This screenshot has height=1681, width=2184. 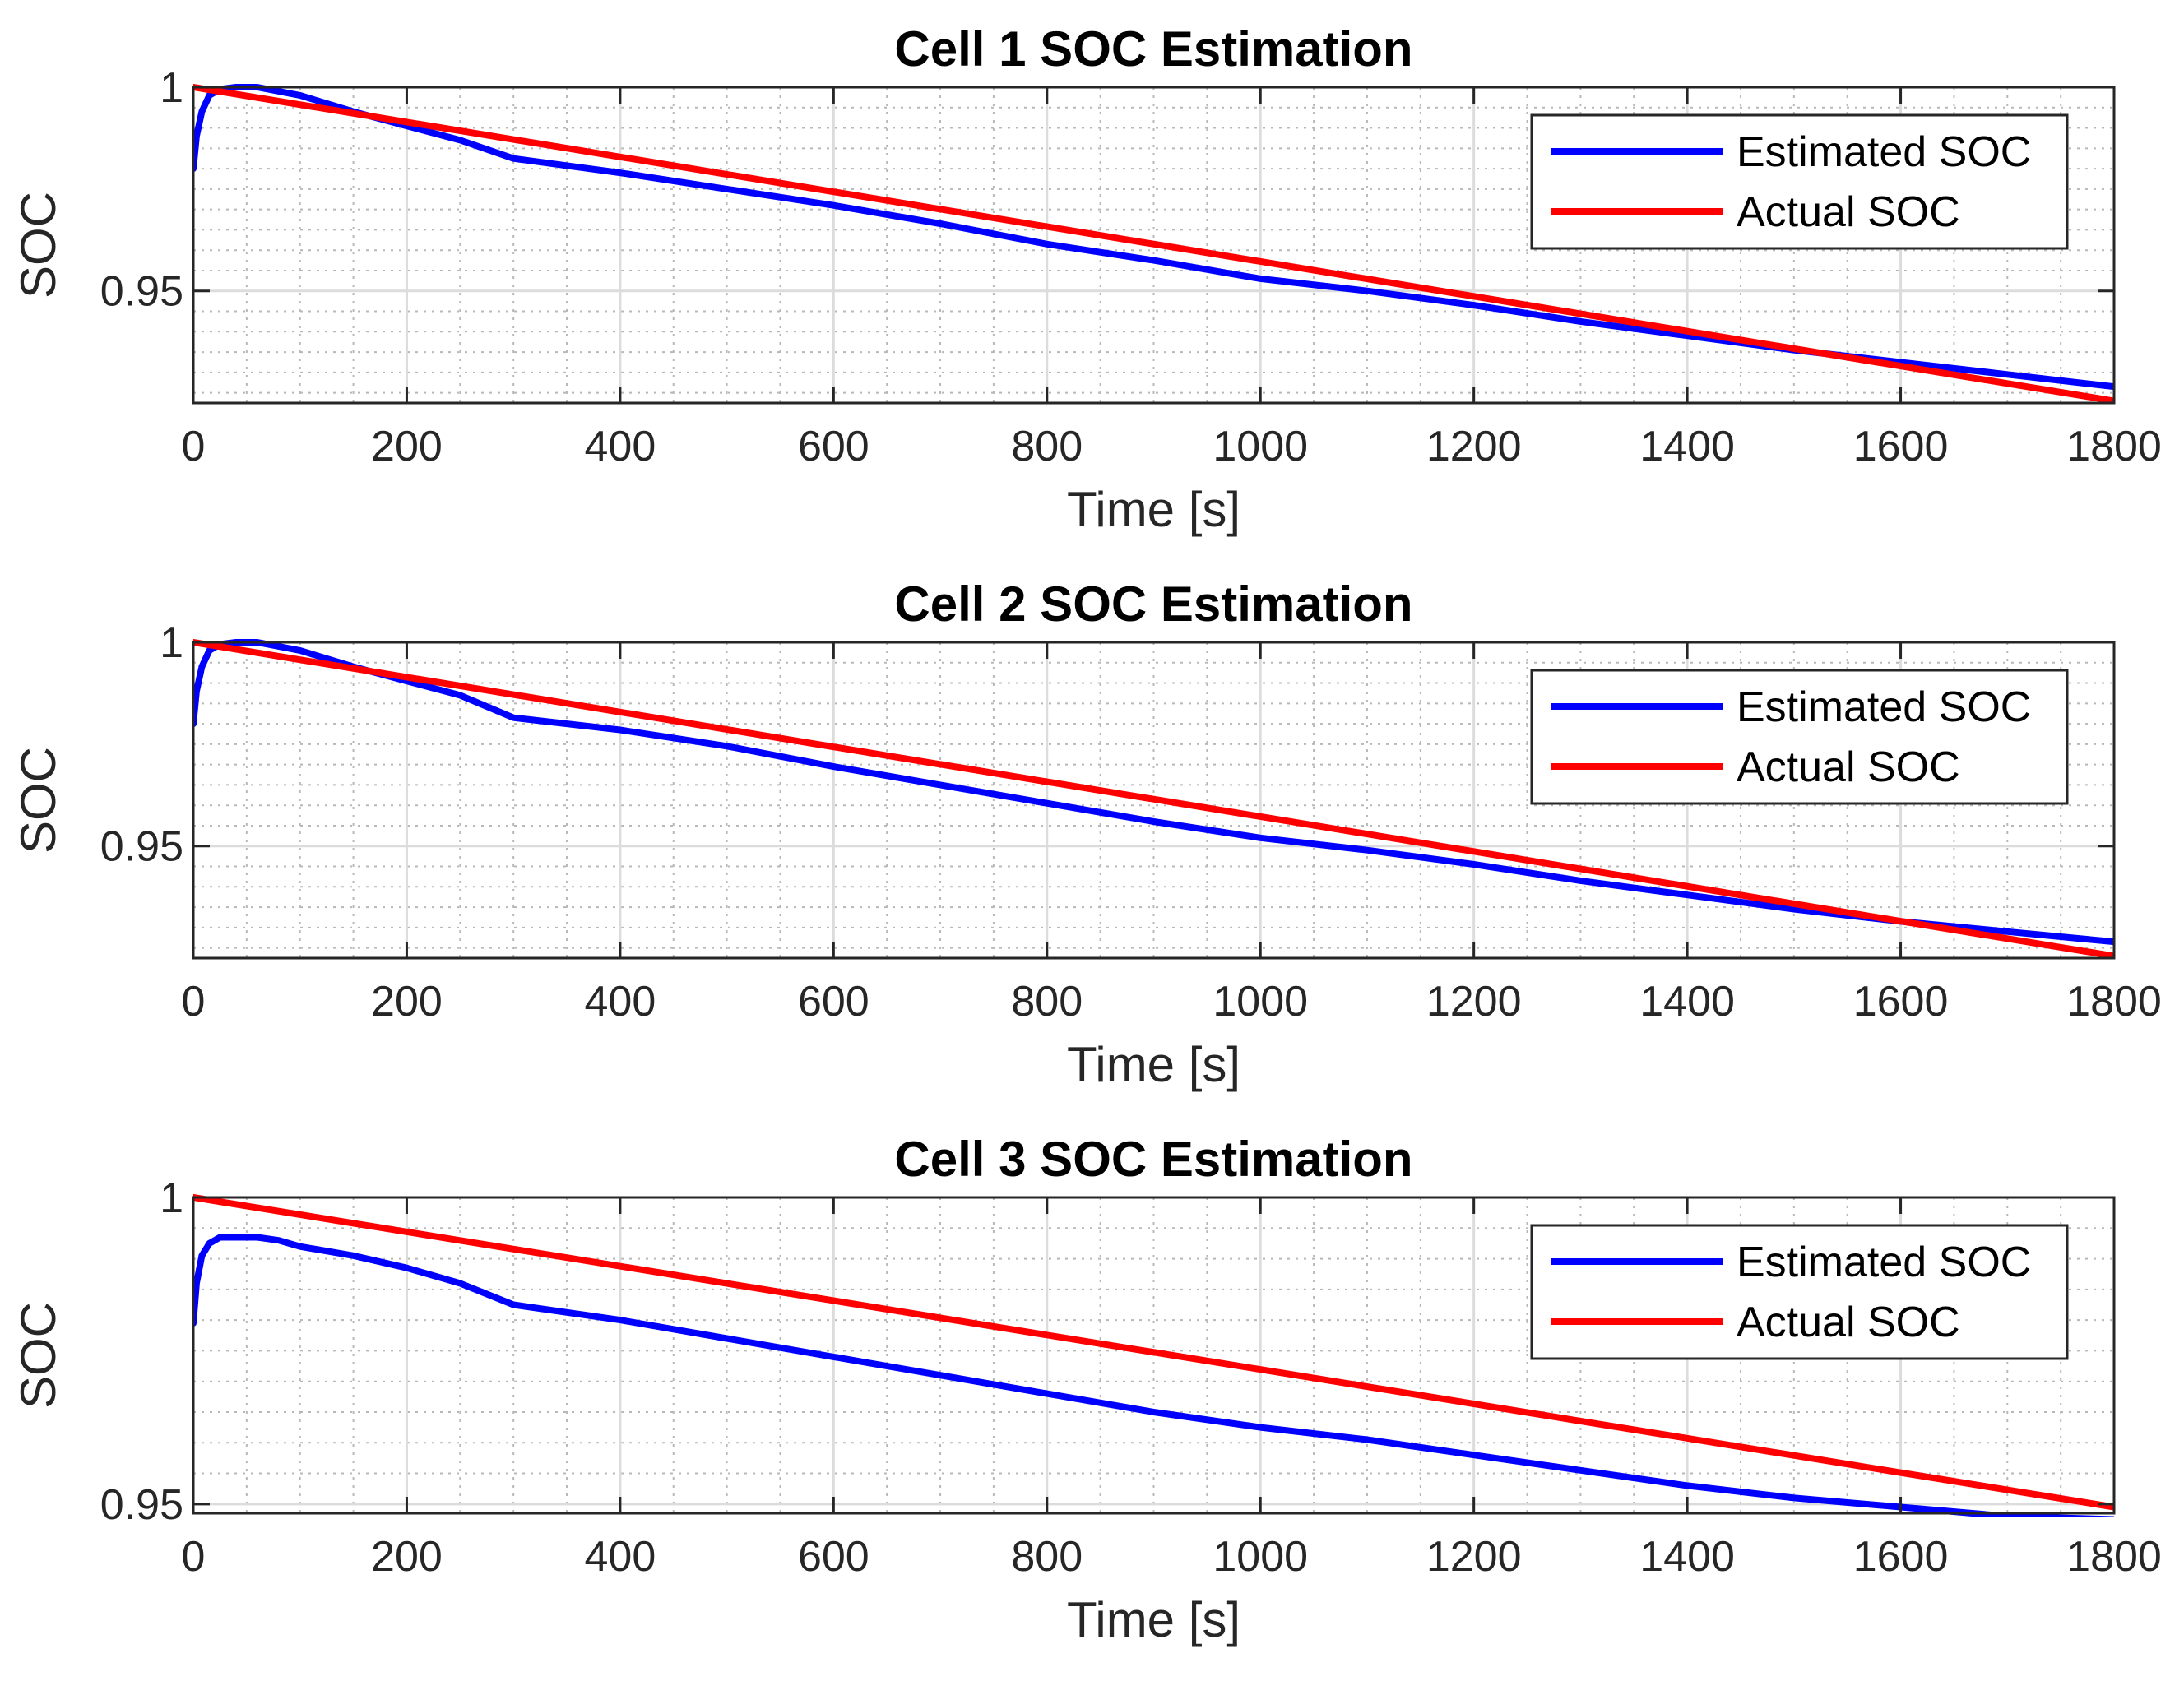 I want to click on chart-title: Cell 1 SOC Estimation, so click(x=1153, y=48).